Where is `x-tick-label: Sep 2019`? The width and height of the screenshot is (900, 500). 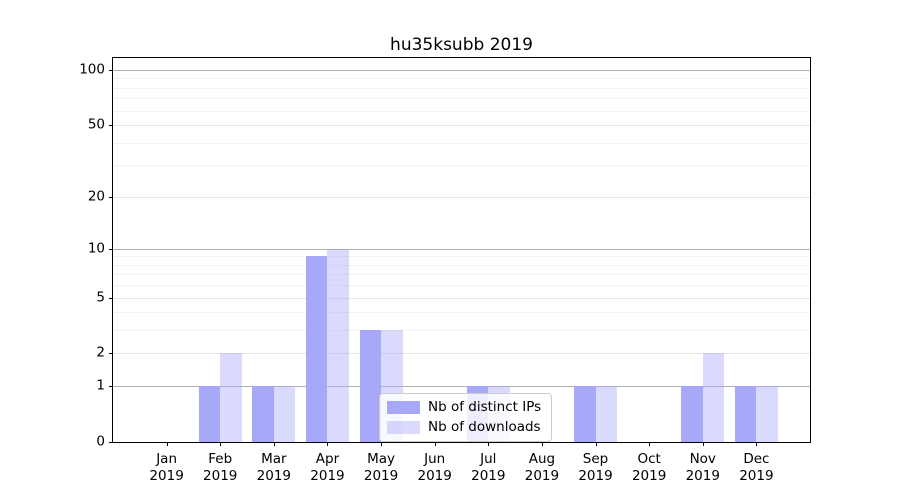 x-tick-label: Sep 2019 is located at coordinates (596, 468).